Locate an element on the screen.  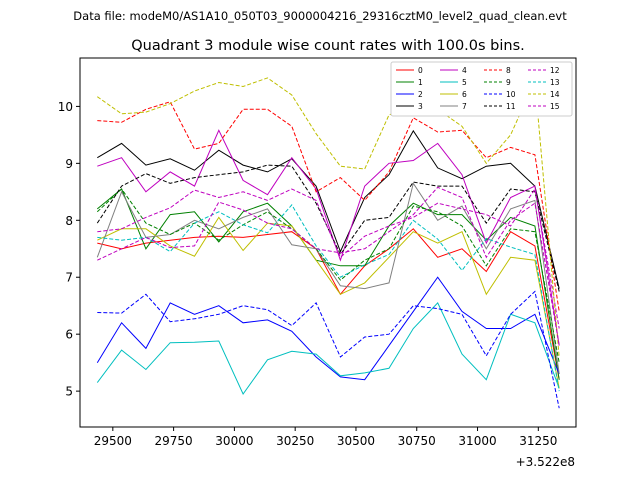
legend-box is located at coordinates (481, 89).